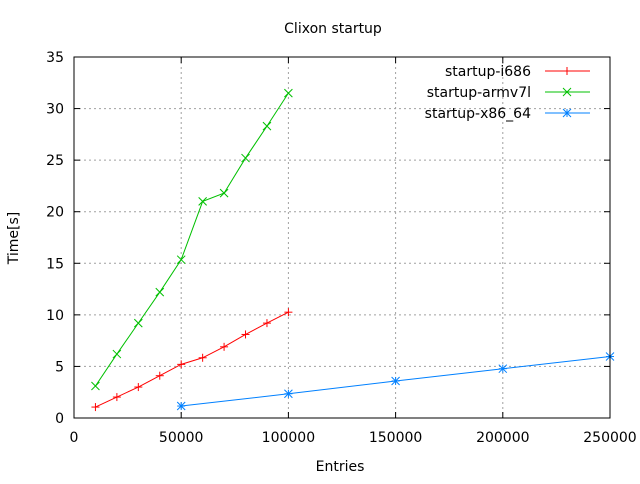 The width and height of the screenshot is (640, 484). I want to click on y-tick-label: 20, so click(55, 213).